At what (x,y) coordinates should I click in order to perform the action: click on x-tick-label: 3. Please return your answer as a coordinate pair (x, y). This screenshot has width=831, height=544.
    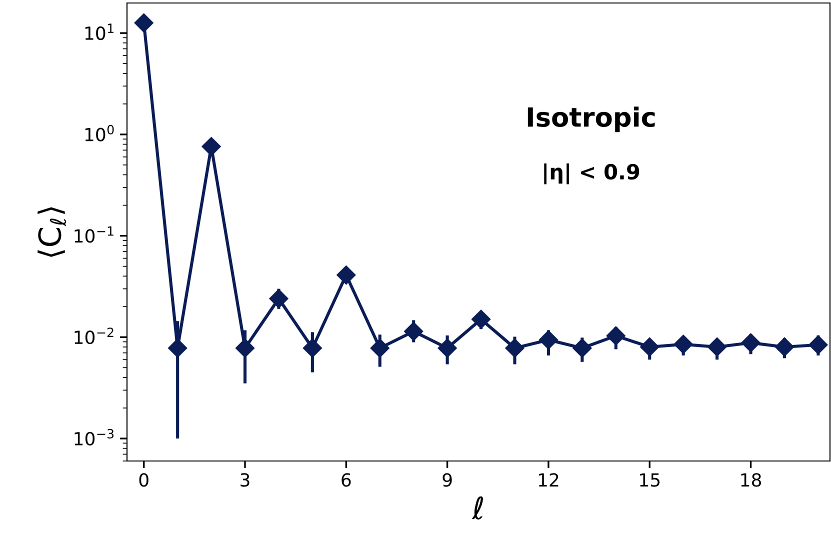
    Looking at the image, I should click on (245, 480).